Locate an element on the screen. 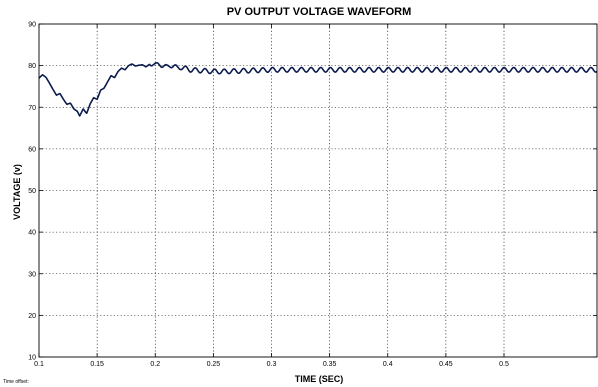  x-tick-label: 0.4 is located at coordinates (388, 364).